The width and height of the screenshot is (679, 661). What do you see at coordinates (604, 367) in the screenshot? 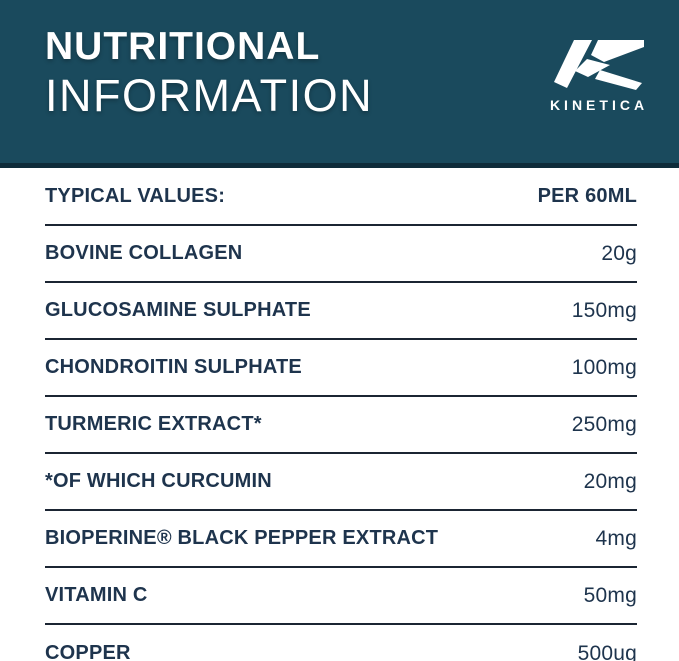
I see `nutrient-value: 100mg` at bounding box center [604, 367].